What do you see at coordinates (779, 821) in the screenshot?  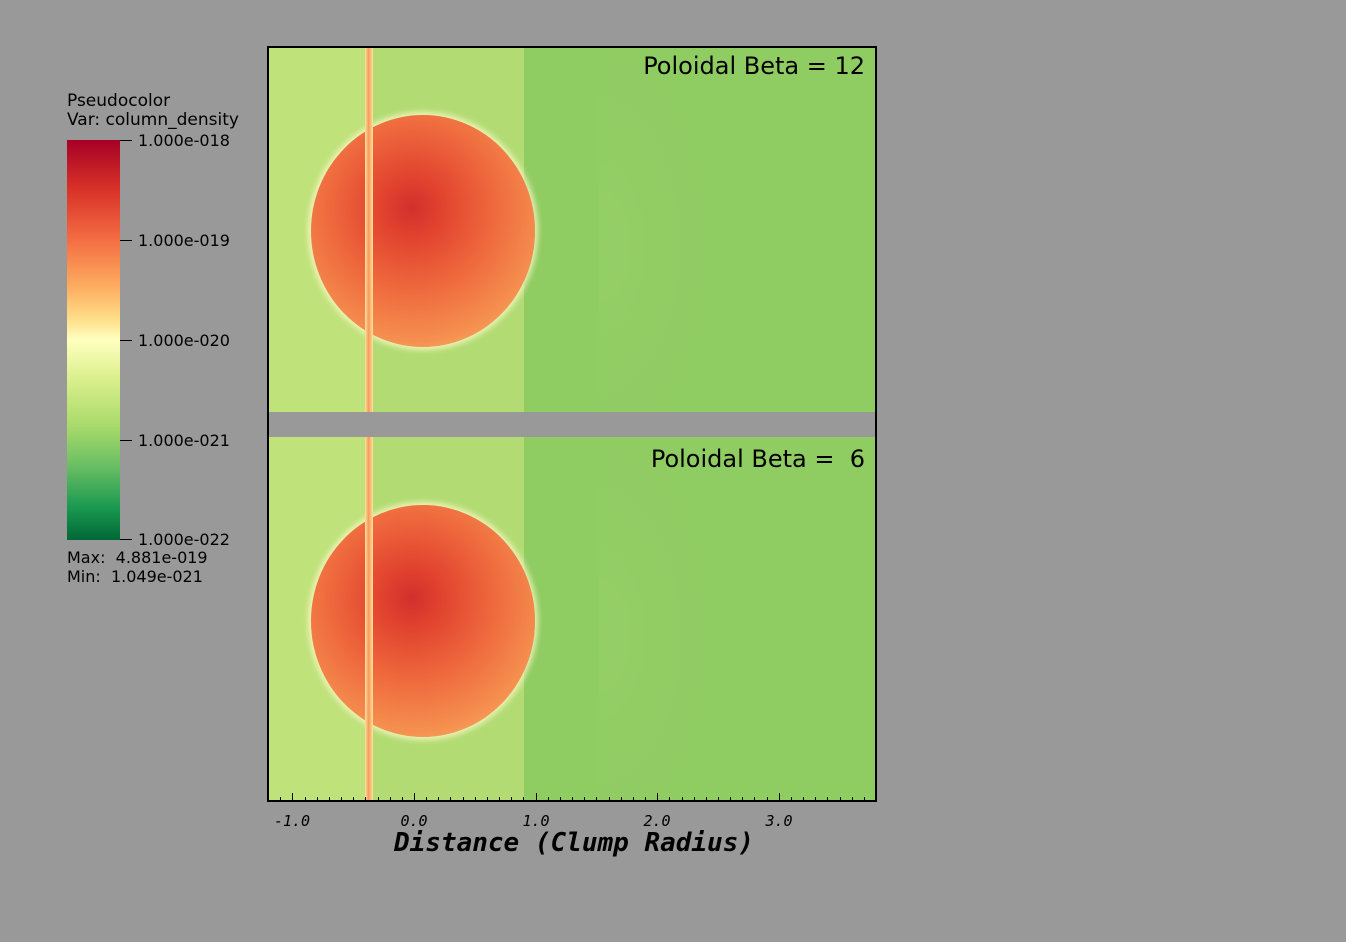 I see `x-tick-label: 3.0` at bounding box center [779, 821].